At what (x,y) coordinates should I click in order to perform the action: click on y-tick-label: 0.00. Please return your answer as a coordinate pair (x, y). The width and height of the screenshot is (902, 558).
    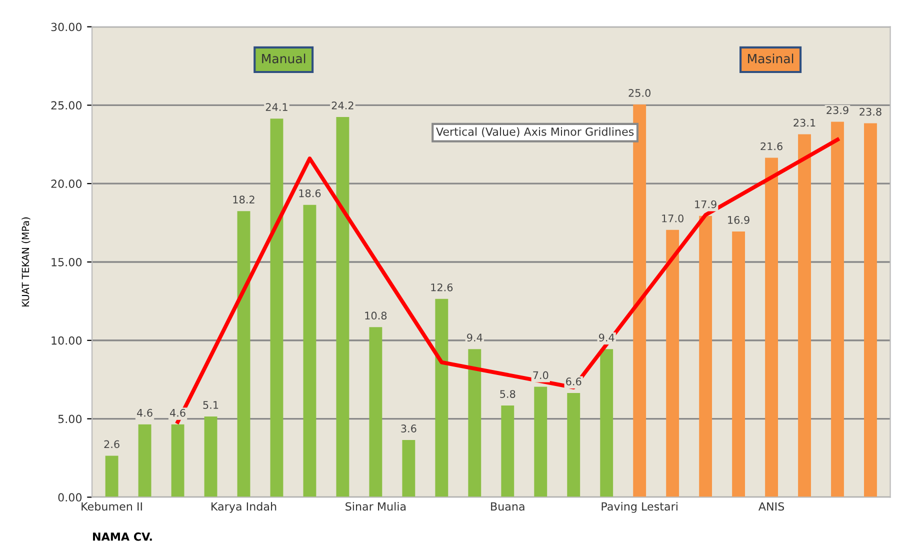
    Looking at the image, I should click on (70, 497).